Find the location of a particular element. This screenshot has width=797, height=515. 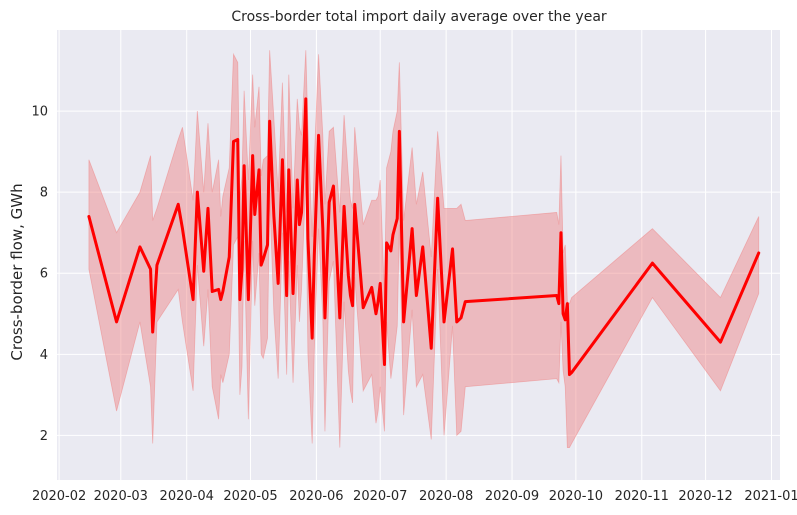

x-tick-label: 2020-11 is located at coordinates (642, 496).